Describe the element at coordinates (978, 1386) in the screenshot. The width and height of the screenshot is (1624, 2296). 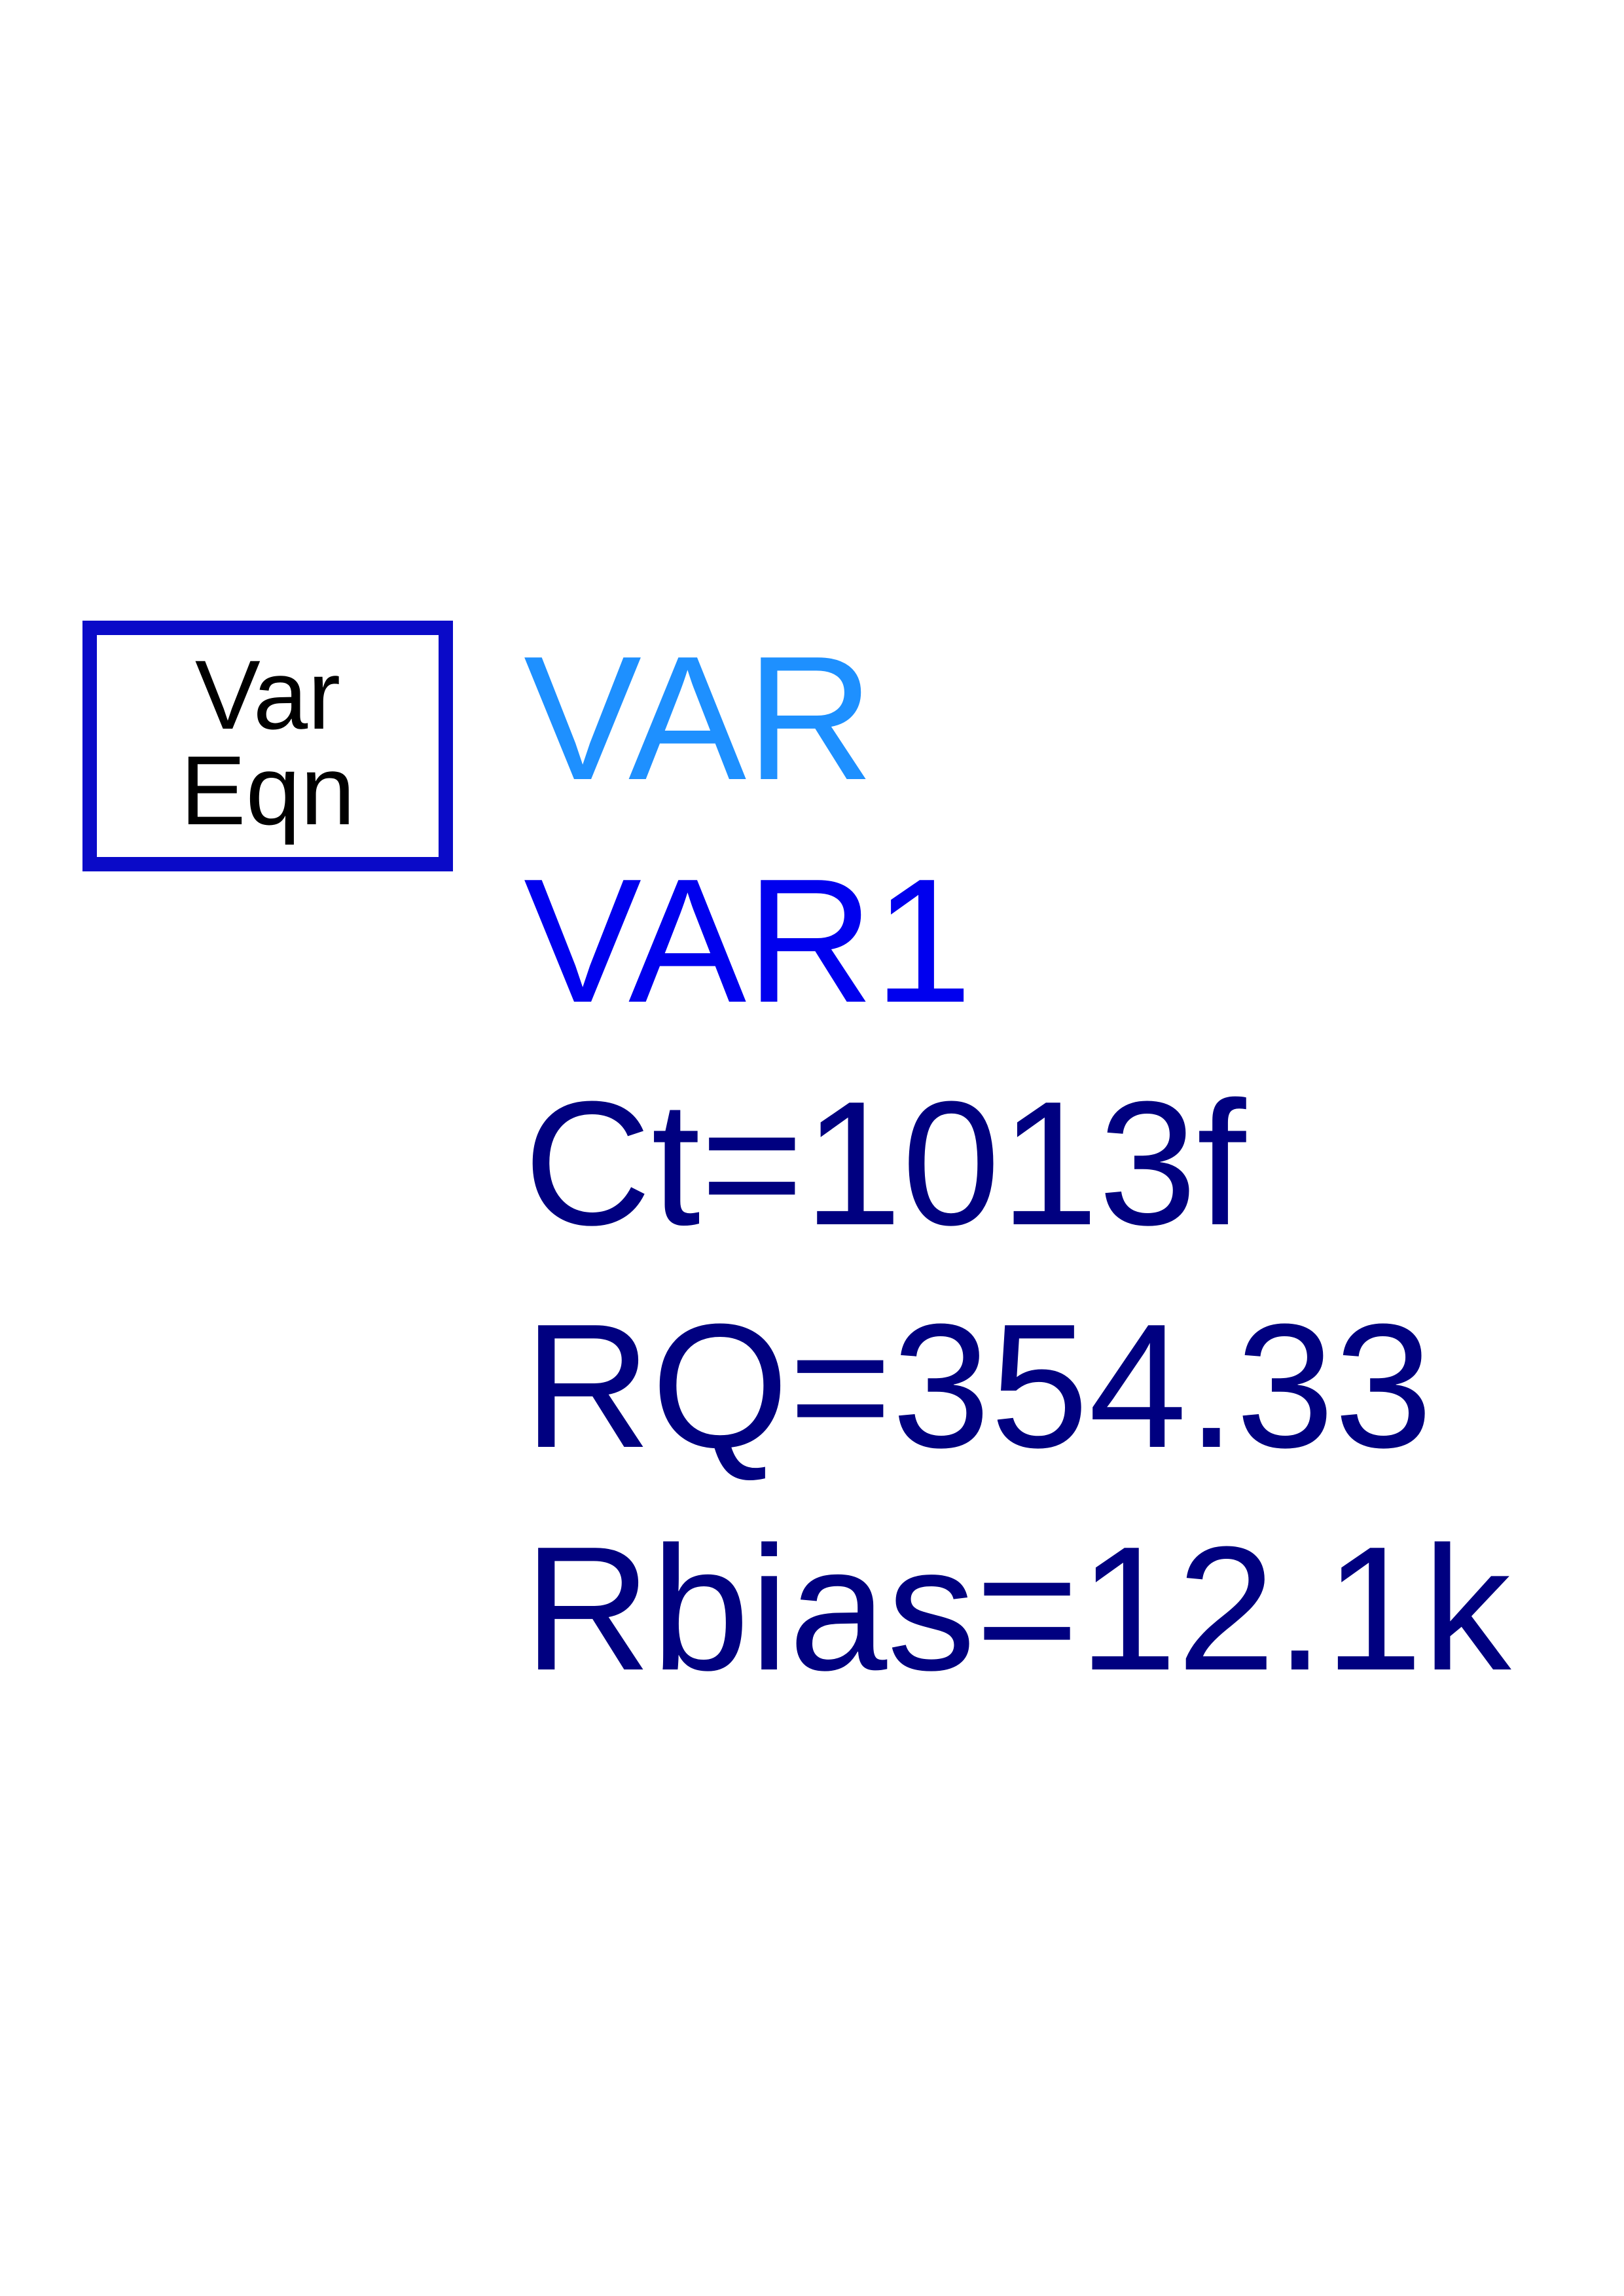
I see `parameter-rq: RQ=354.33` at that location.